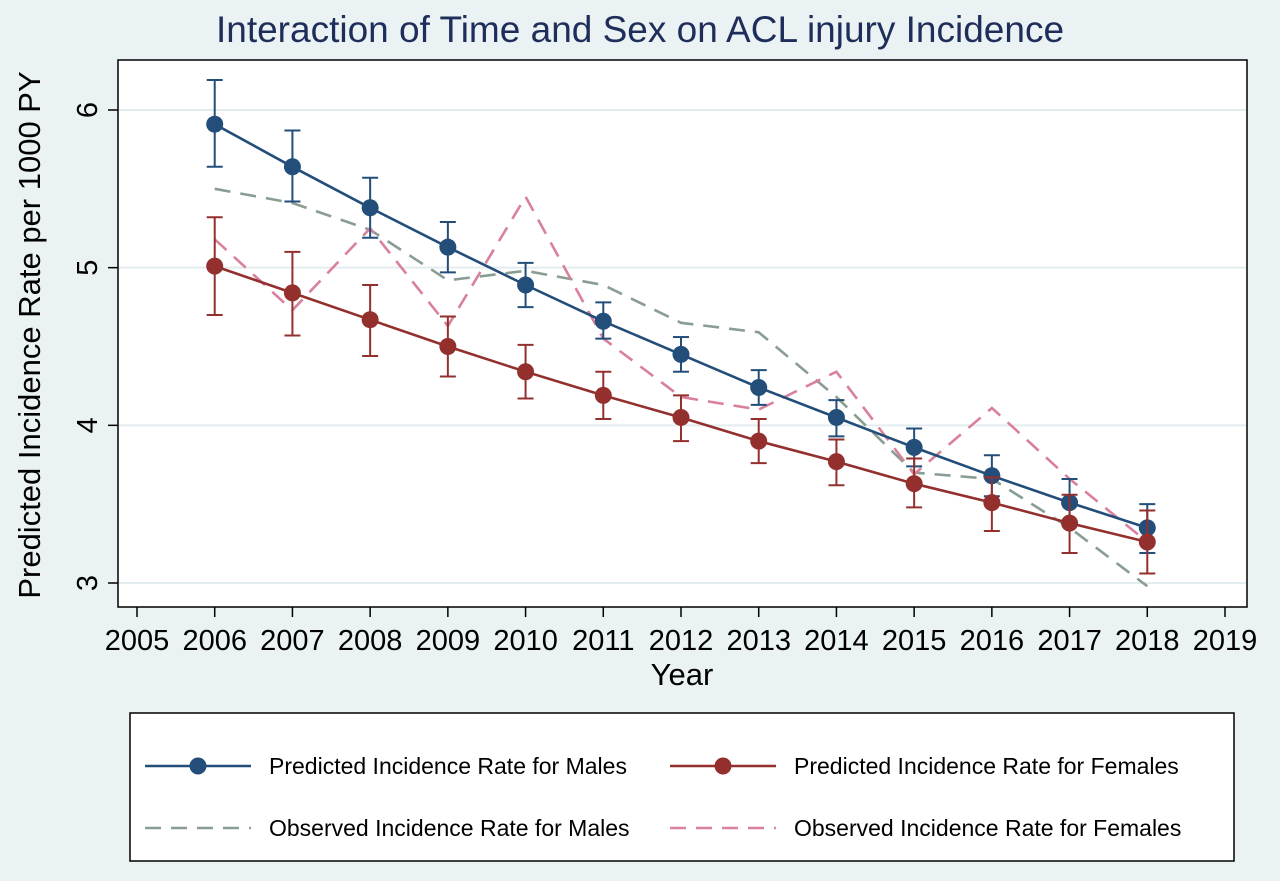 This screenshot has width=1280, height=881. Describe the element at coordinates (987, 828) in the screenshot. I see `legend-label: Observed Incidence Rate for Females` at that location.